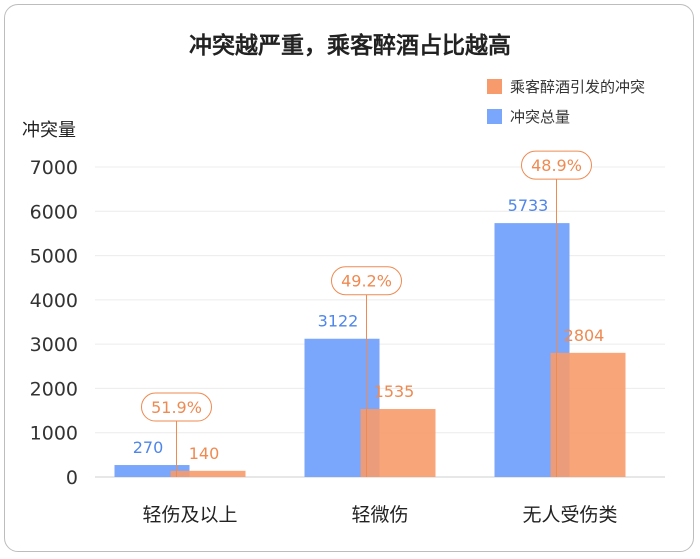  I want to click on annotation-percent: 51.9%, so click(176, 407).